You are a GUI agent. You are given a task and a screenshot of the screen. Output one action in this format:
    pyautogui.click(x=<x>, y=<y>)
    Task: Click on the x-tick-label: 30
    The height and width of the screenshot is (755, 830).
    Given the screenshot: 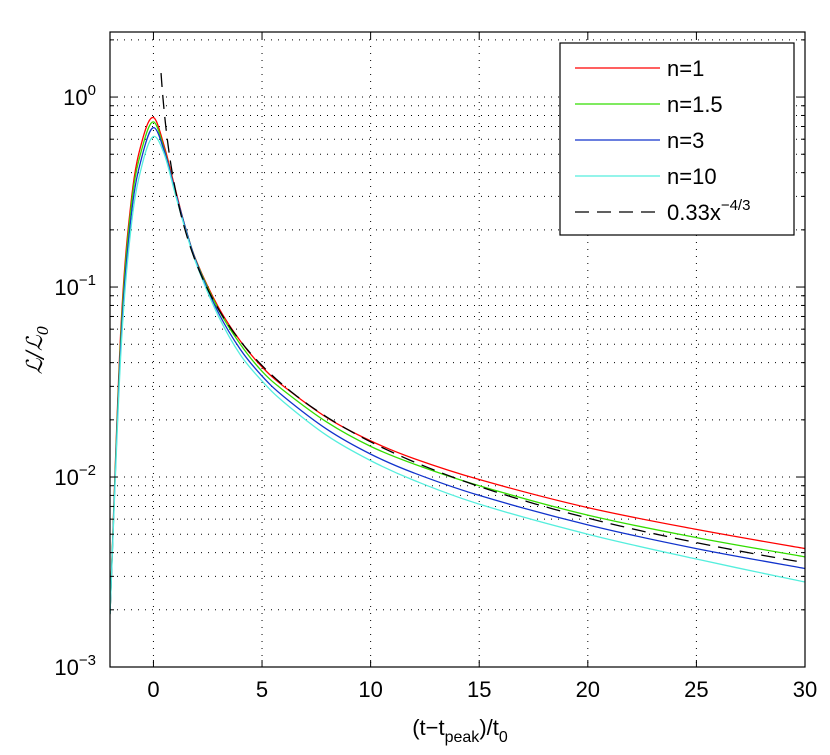 What is the action you would take?
    pyautogui.click(x=805, y=689)
    